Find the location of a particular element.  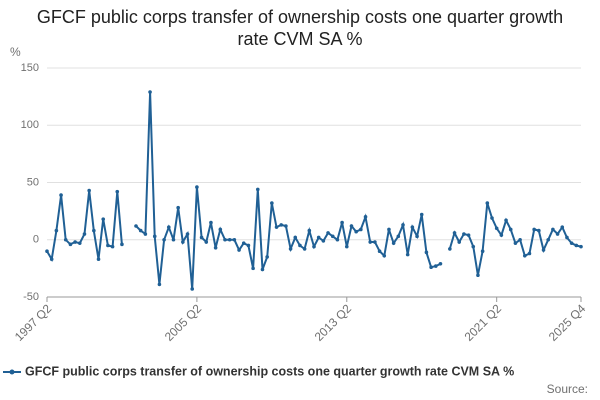

y-tick-label: -50 is located at coordinates (31, 297).